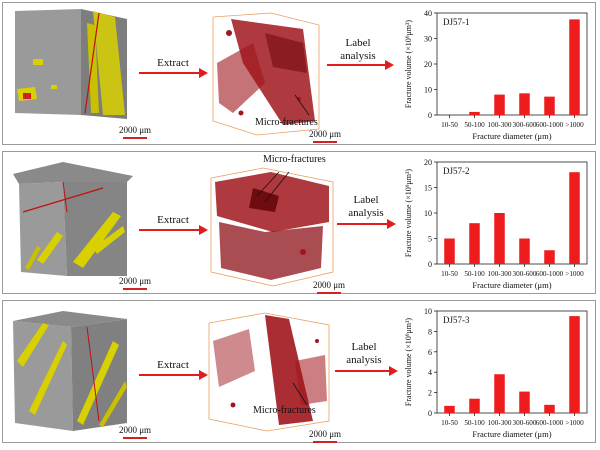  I want to click on y-tick-label: 40, so click(428, 13).